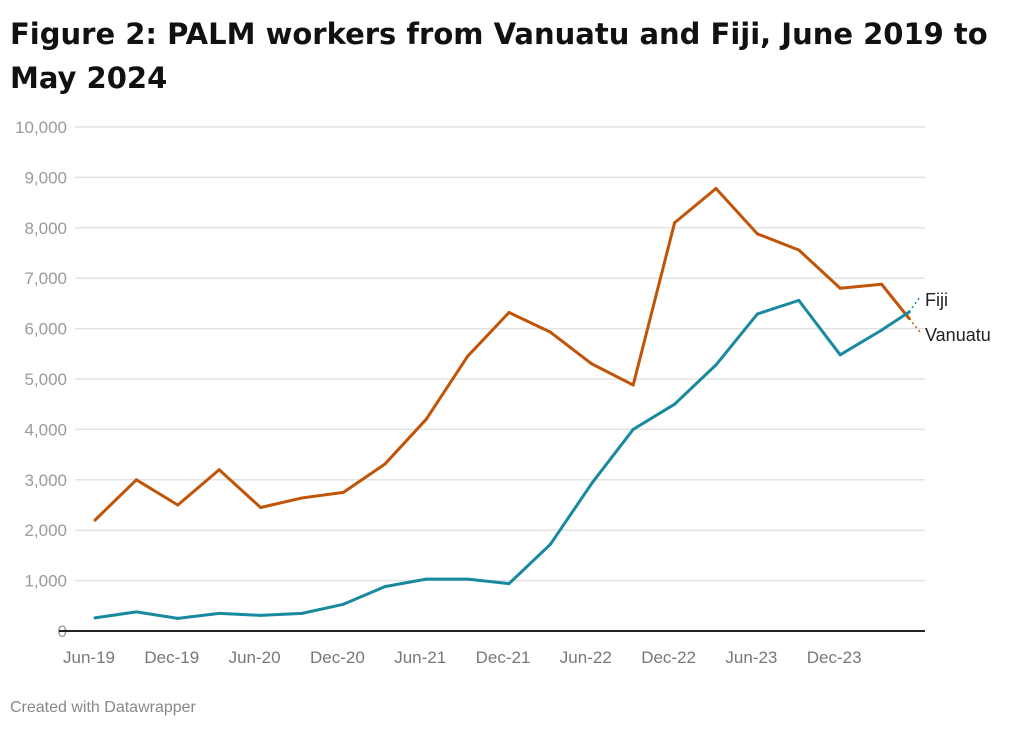  I want to click on x-tick-label: Dec-20, so click(337, 657).